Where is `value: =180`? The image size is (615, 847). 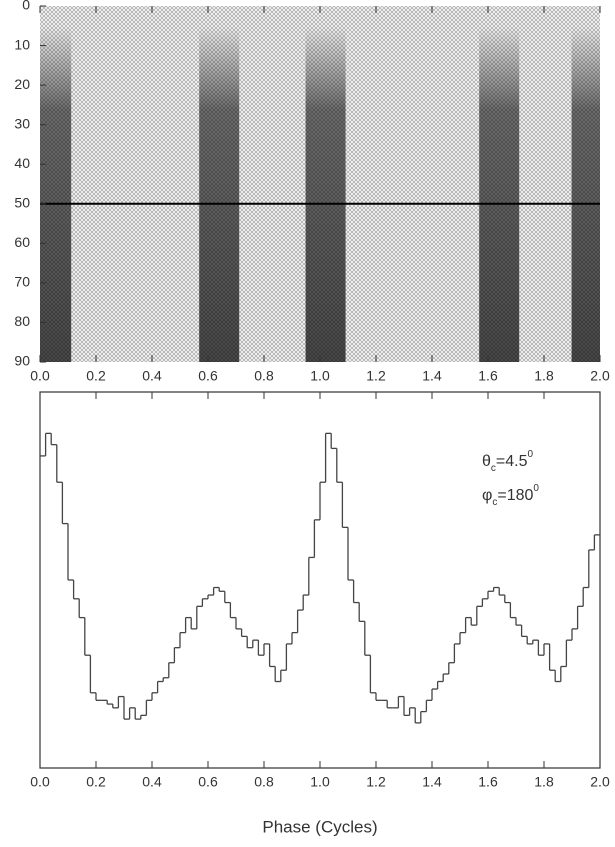 value: =180 is located at coordinates (515, 495).